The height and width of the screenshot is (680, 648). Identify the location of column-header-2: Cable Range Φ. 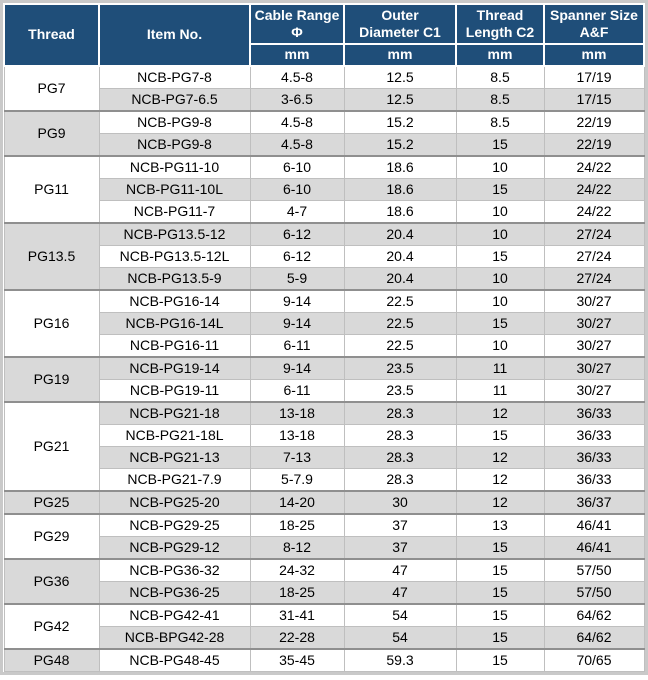
(297, 24).